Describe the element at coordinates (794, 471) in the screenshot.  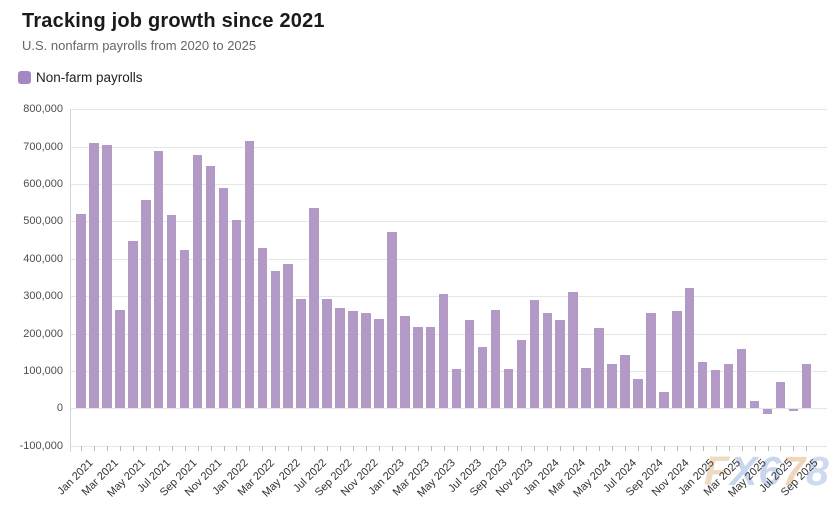
I see `watermark-letter: 7` at that location.